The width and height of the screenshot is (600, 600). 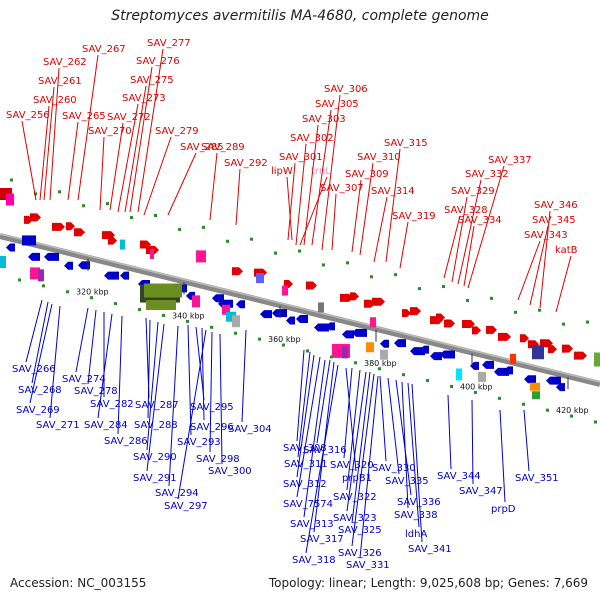 What do you see at coordinates (250, 429) in the screenshot?
I see `reverse-gene-label: SAV_304` at bounding box center [250, 429].